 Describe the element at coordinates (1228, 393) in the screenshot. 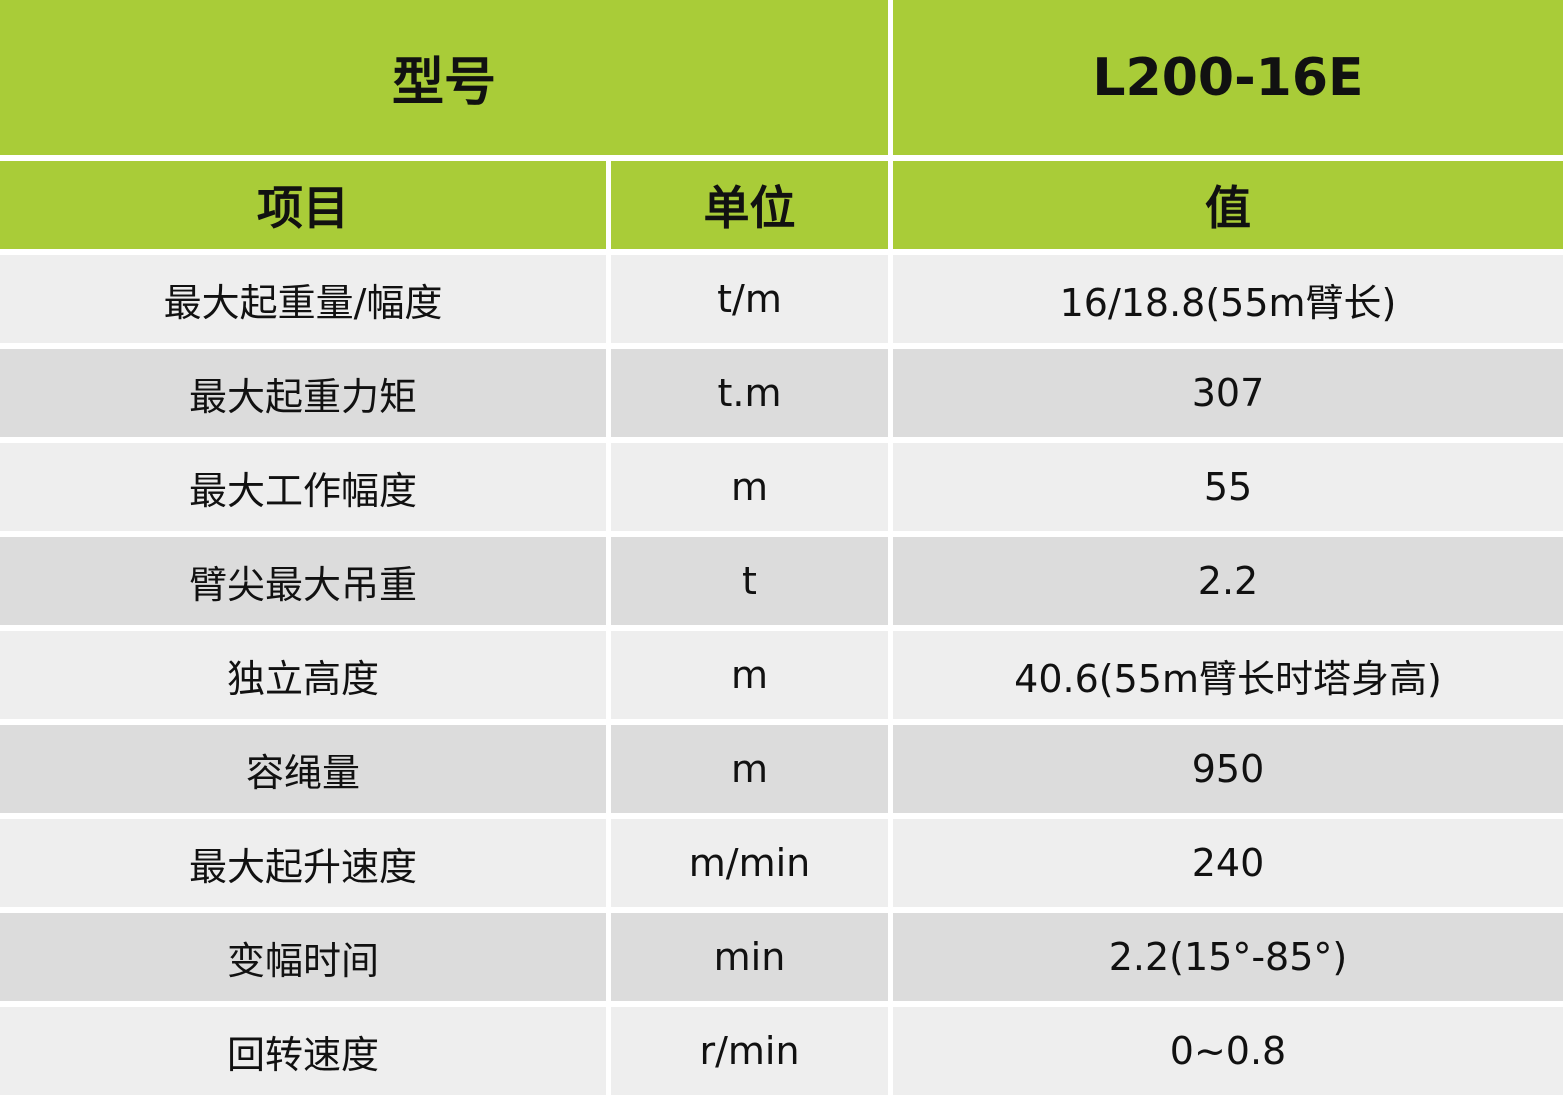

I see `table-cell-value: 307` at that location.